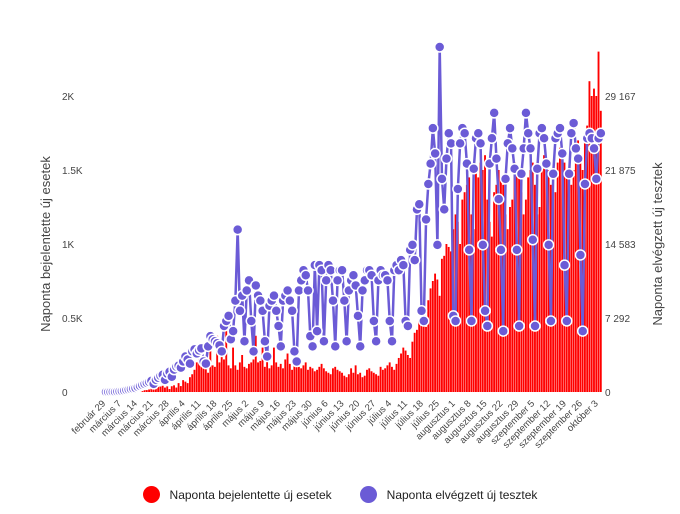 The width and height of the screenshot is (680, 514). Describe the element at coordinates (620, 245) in the screenshot. I see `right-axis: 0 7 292 14 583 21 875 29 167` at that location.